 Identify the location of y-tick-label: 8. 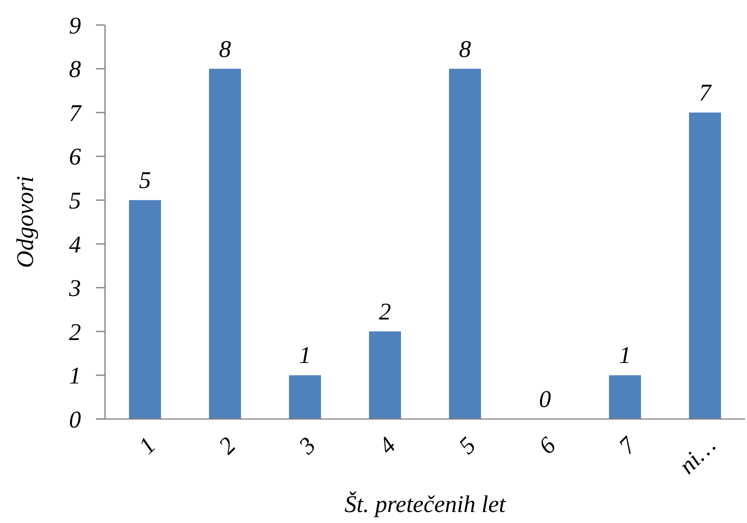
(75, 70).